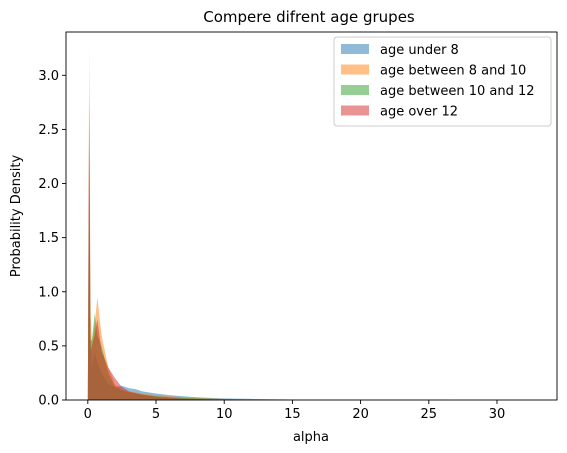  I want to click on legend-label-4: age over 12, so click(419, 112).